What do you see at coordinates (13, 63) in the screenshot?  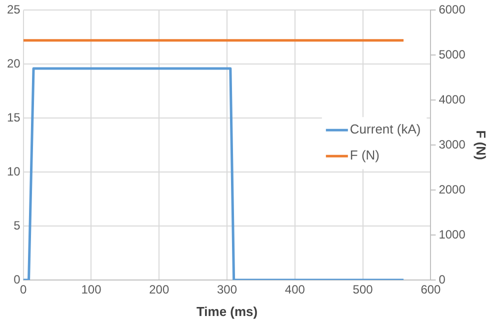 I see `y-tick-label: 20` at bounding box center [13, 63].